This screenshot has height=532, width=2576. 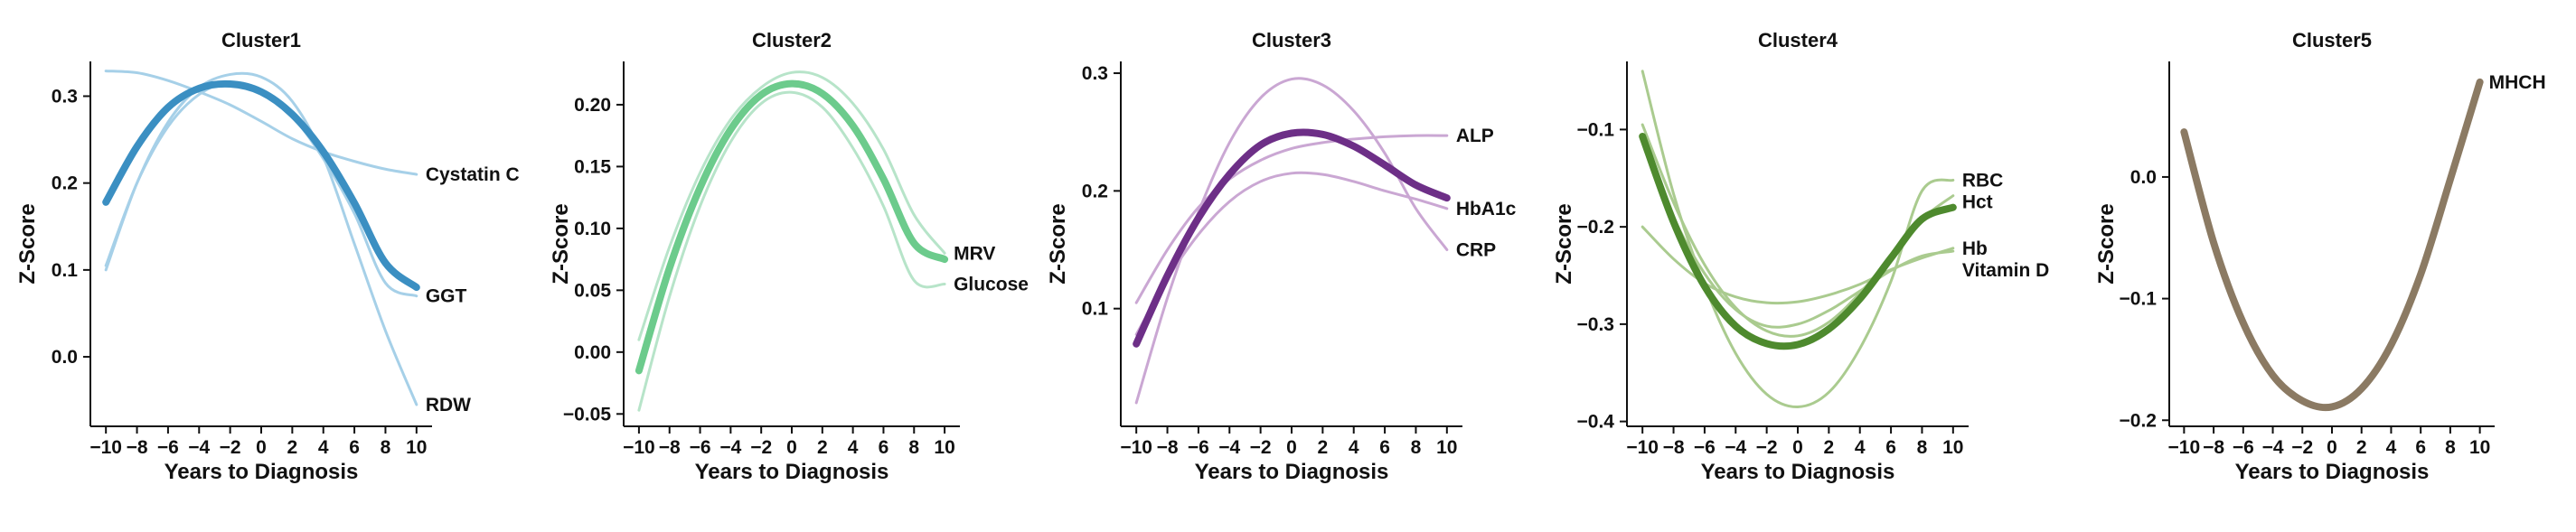 What do you see at coordinates (2143, 178) in the screenshot?
I see `y-tick-label: 0.0` at bounding box center [2143, 178].